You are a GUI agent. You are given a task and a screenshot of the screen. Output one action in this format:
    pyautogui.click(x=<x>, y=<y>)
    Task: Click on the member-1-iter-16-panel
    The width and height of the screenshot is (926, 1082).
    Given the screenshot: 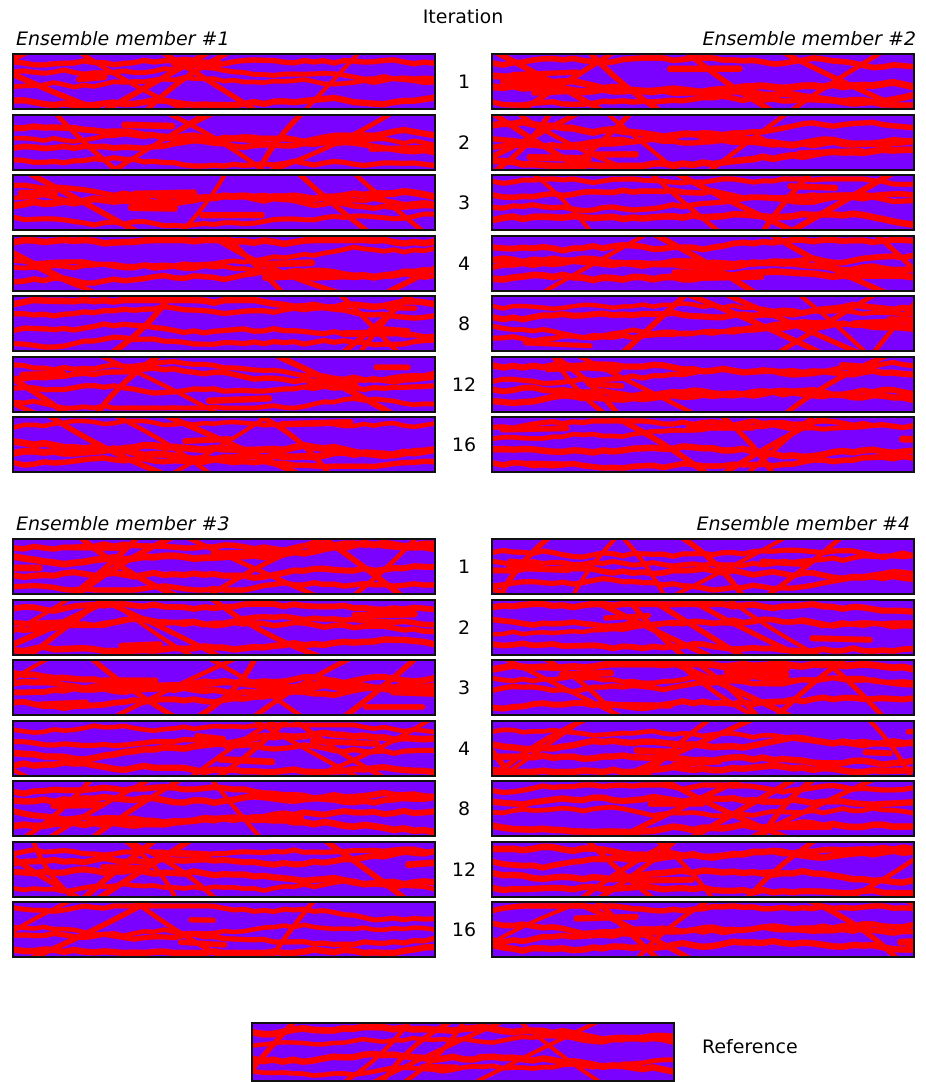 What is the action you would take?
    pyautogui.click(x=224, y=444)
    